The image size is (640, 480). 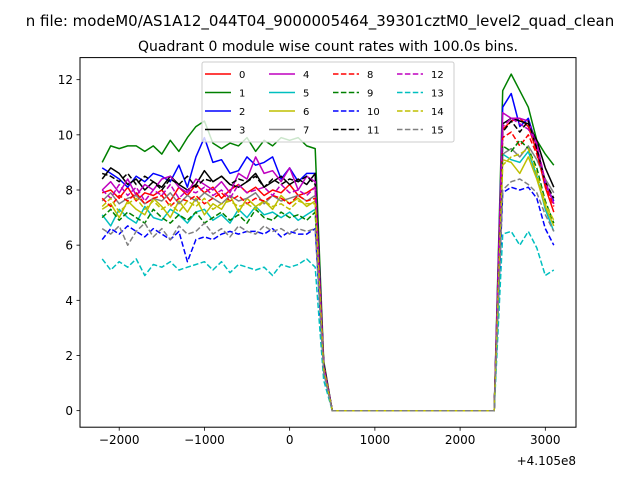 I want to click on legend-label-1: 1, so click(x=242, y=94).